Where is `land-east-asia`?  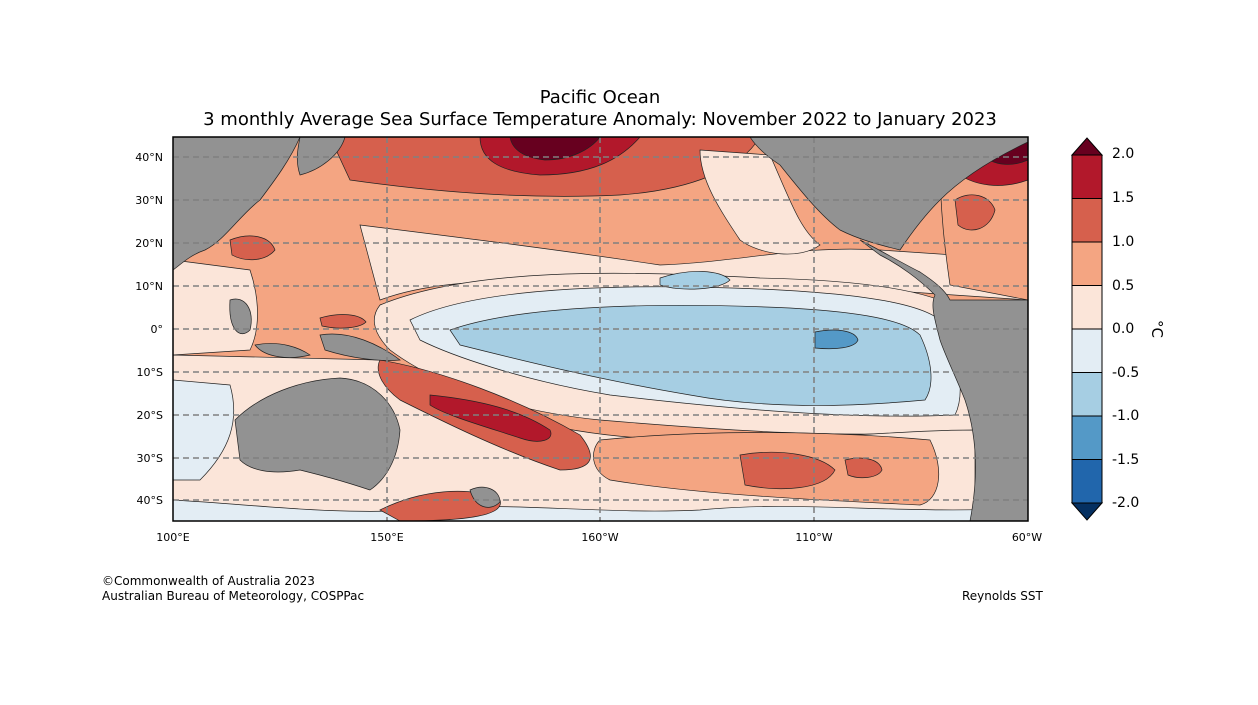
land-east-asia is located at coordinates (237, 204).